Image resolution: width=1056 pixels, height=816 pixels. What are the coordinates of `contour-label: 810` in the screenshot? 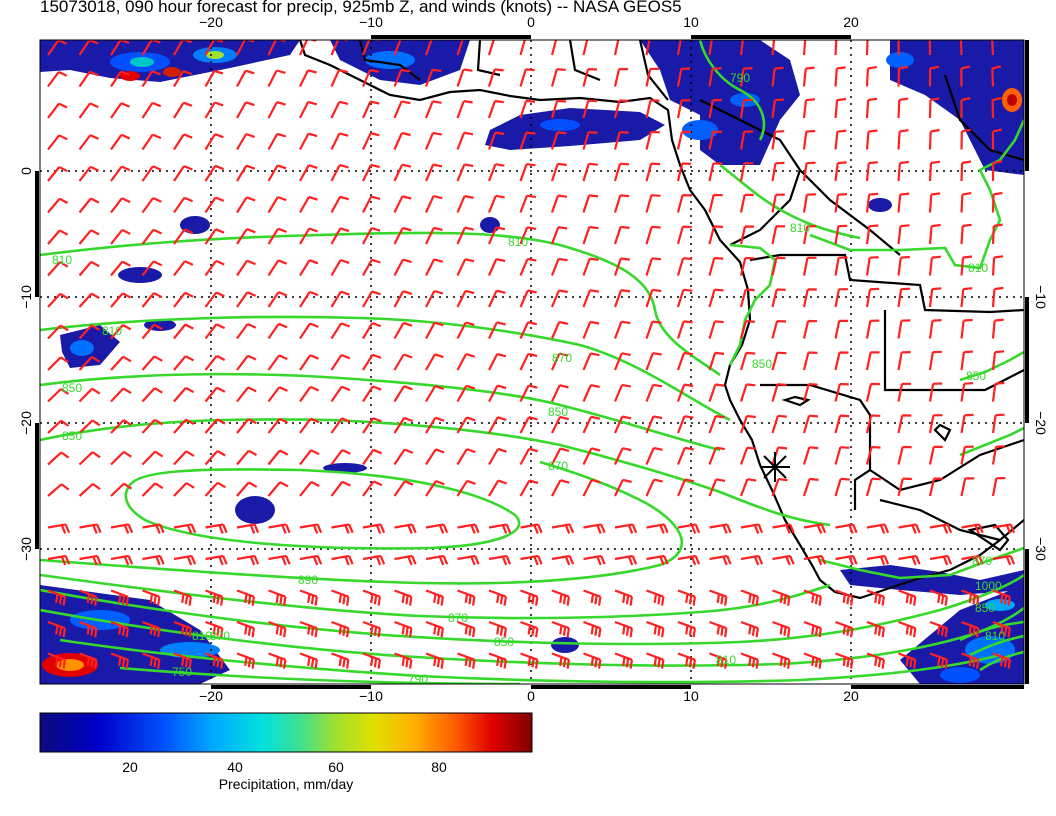 It's located at (726, 660).